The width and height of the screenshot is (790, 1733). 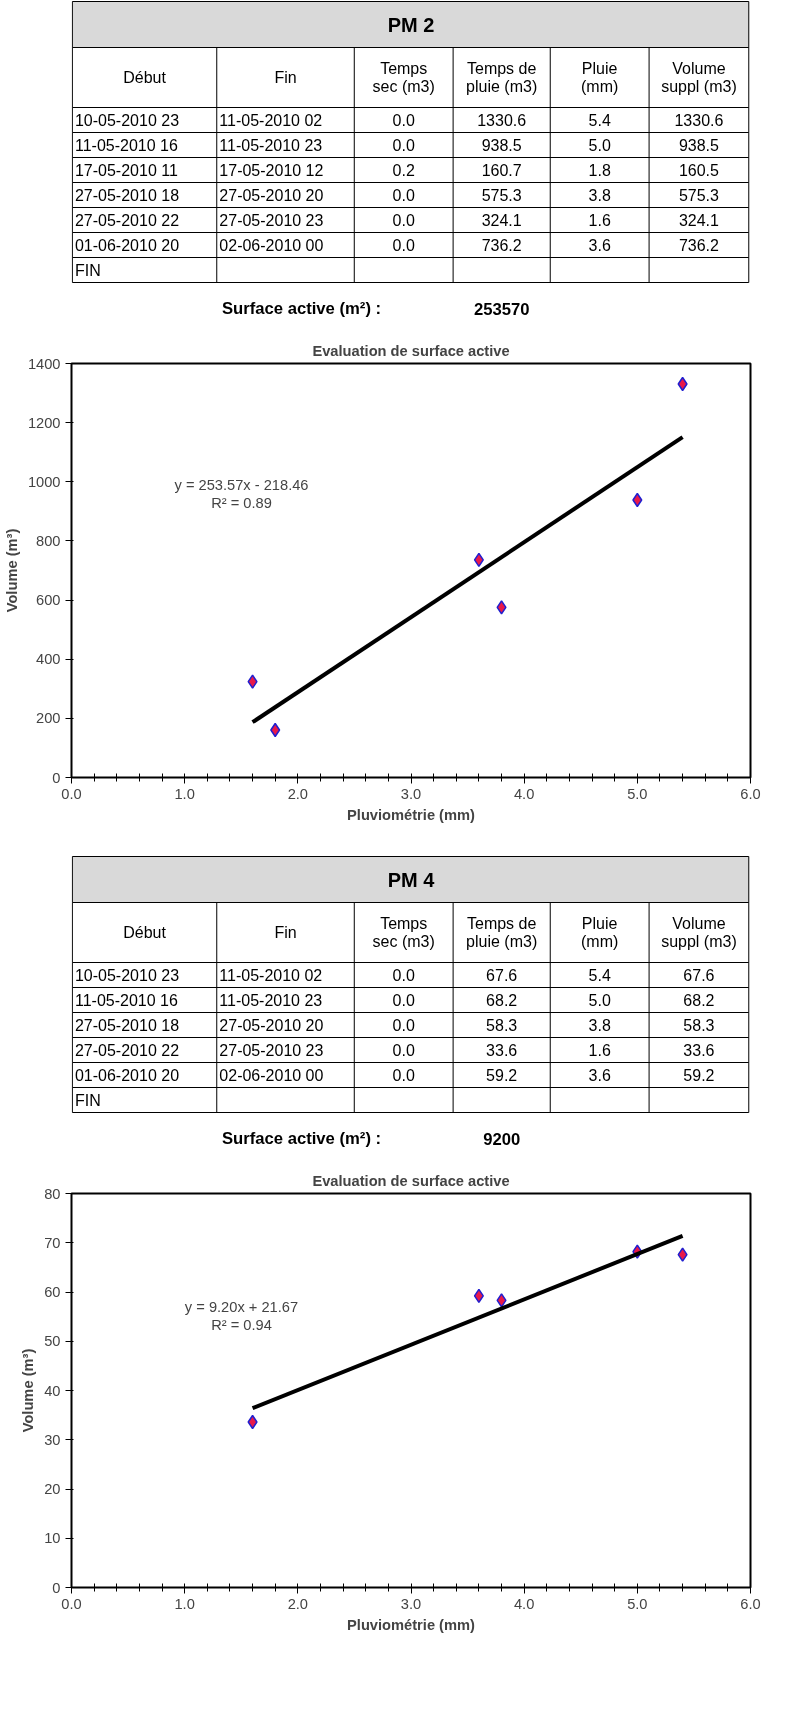 I want to click on text: 324.1, so click(x=501, y=220).